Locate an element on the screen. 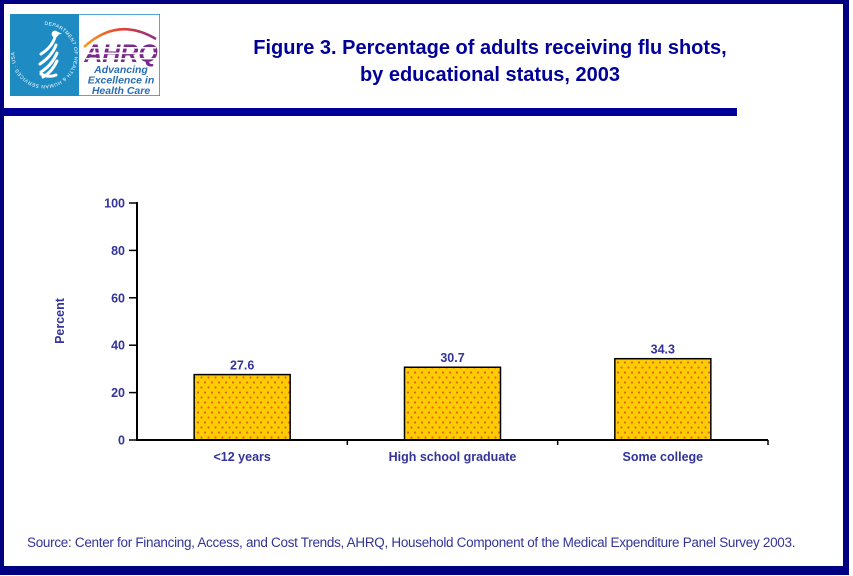 The width and height of the screenshot is (853, 576). hhs-logo-background is located at coordinates (44, 55).